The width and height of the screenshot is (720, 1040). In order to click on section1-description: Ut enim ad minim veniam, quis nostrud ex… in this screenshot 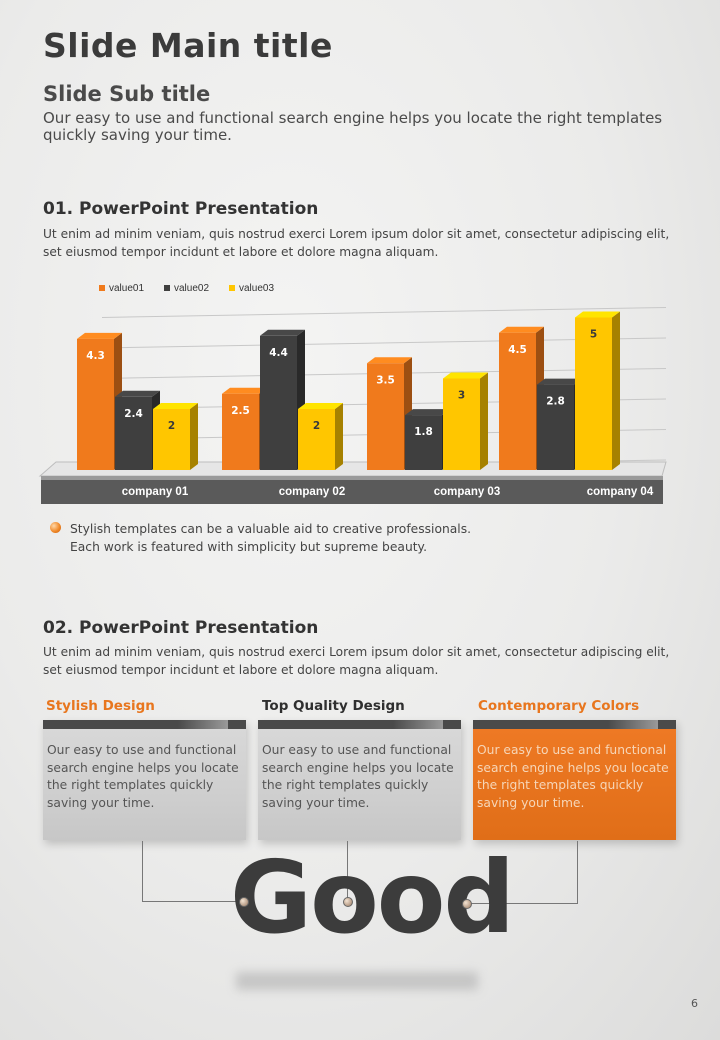, I will do `click(356, 243)`.